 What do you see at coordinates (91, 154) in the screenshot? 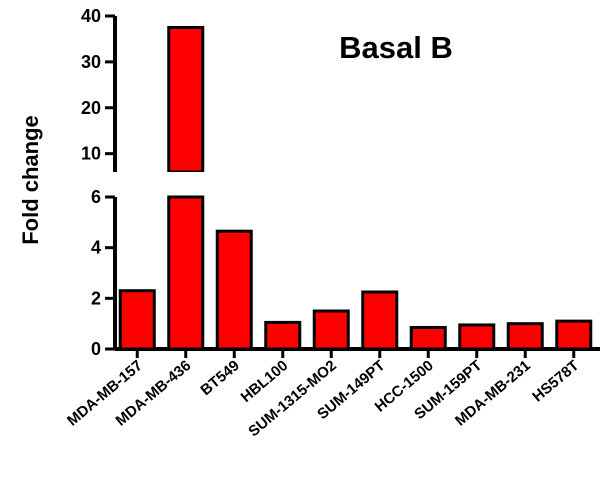
I see `y-tick-label: 10` at bounding box center [91, 154].